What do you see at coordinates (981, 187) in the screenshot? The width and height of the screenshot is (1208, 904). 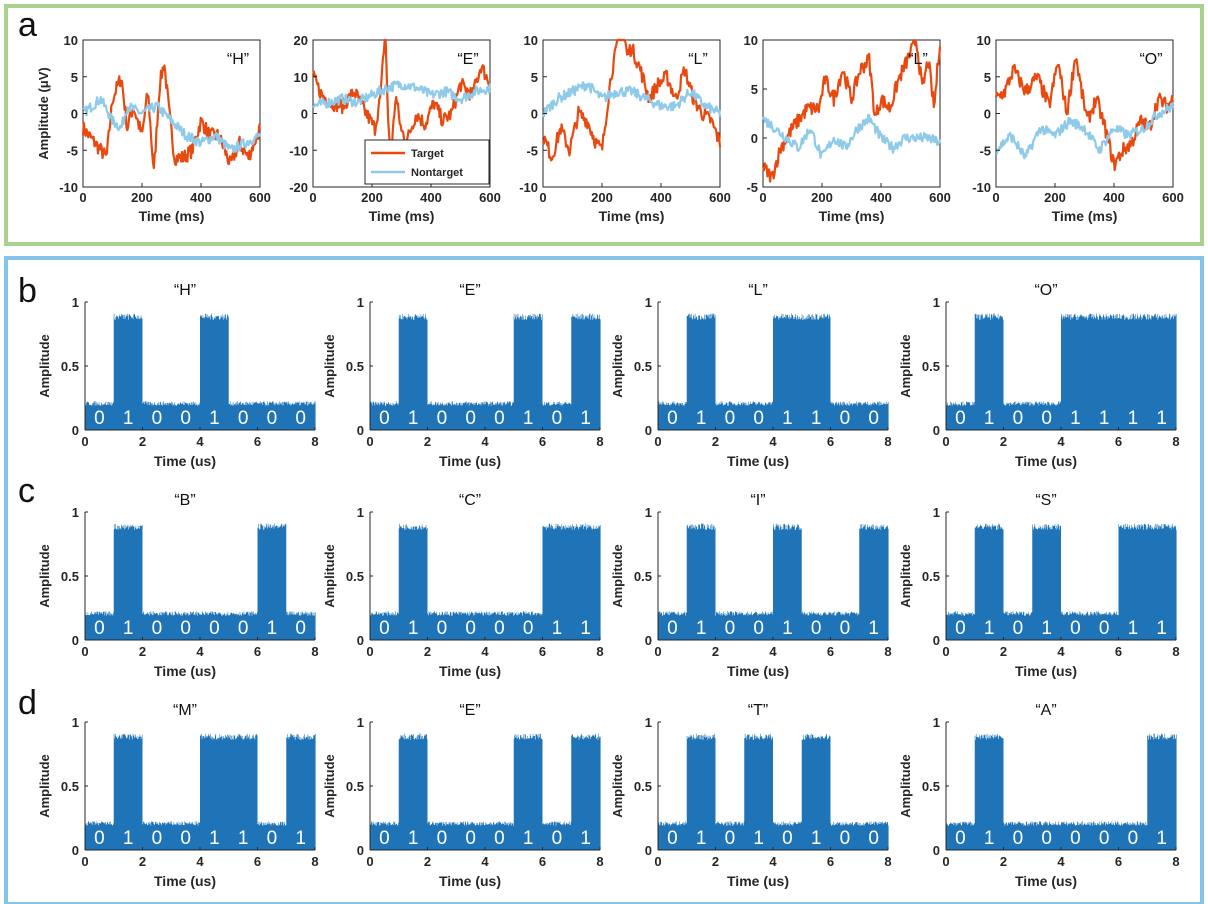 I see `y-tick-label: -10` at bounding box center [981, 187].